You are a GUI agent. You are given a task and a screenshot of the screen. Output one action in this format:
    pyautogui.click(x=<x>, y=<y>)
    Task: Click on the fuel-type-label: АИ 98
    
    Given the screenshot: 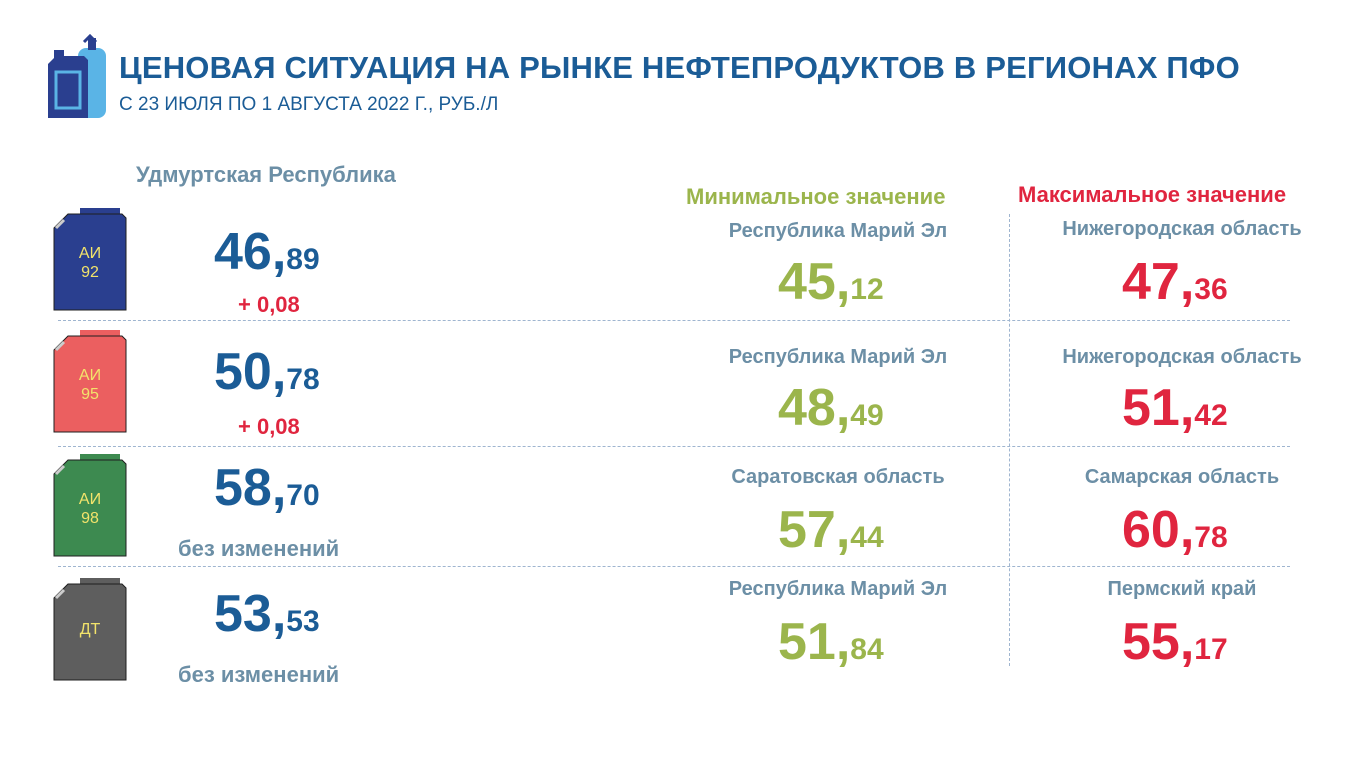 What is the action you would take?
    pyautogui.click(x=90, y=509)
    